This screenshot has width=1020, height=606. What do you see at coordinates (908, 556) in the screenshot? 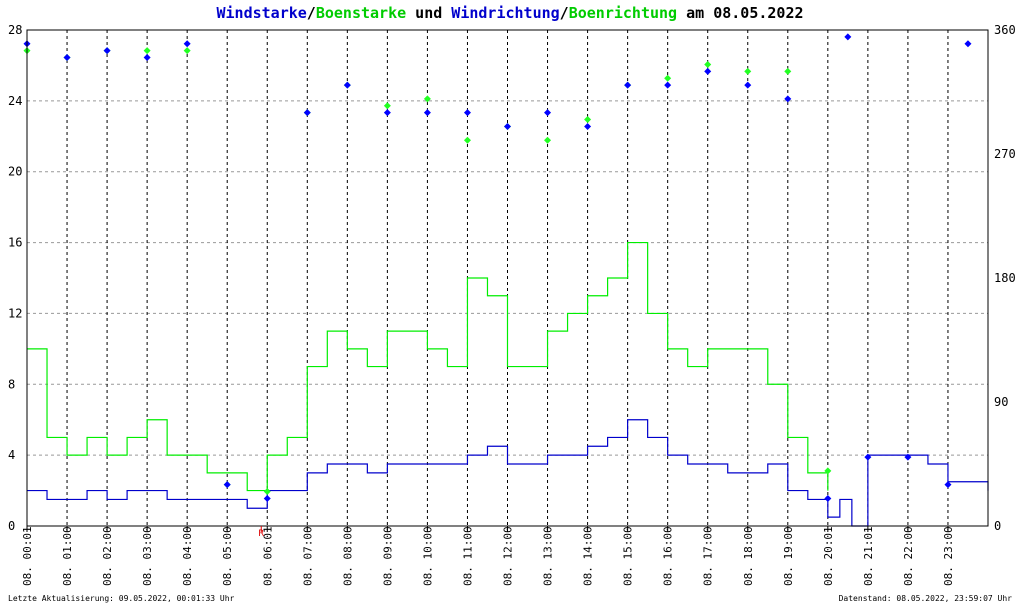
I see `x-tick-label: 08. 22:00` at bounding box center [908, 556].